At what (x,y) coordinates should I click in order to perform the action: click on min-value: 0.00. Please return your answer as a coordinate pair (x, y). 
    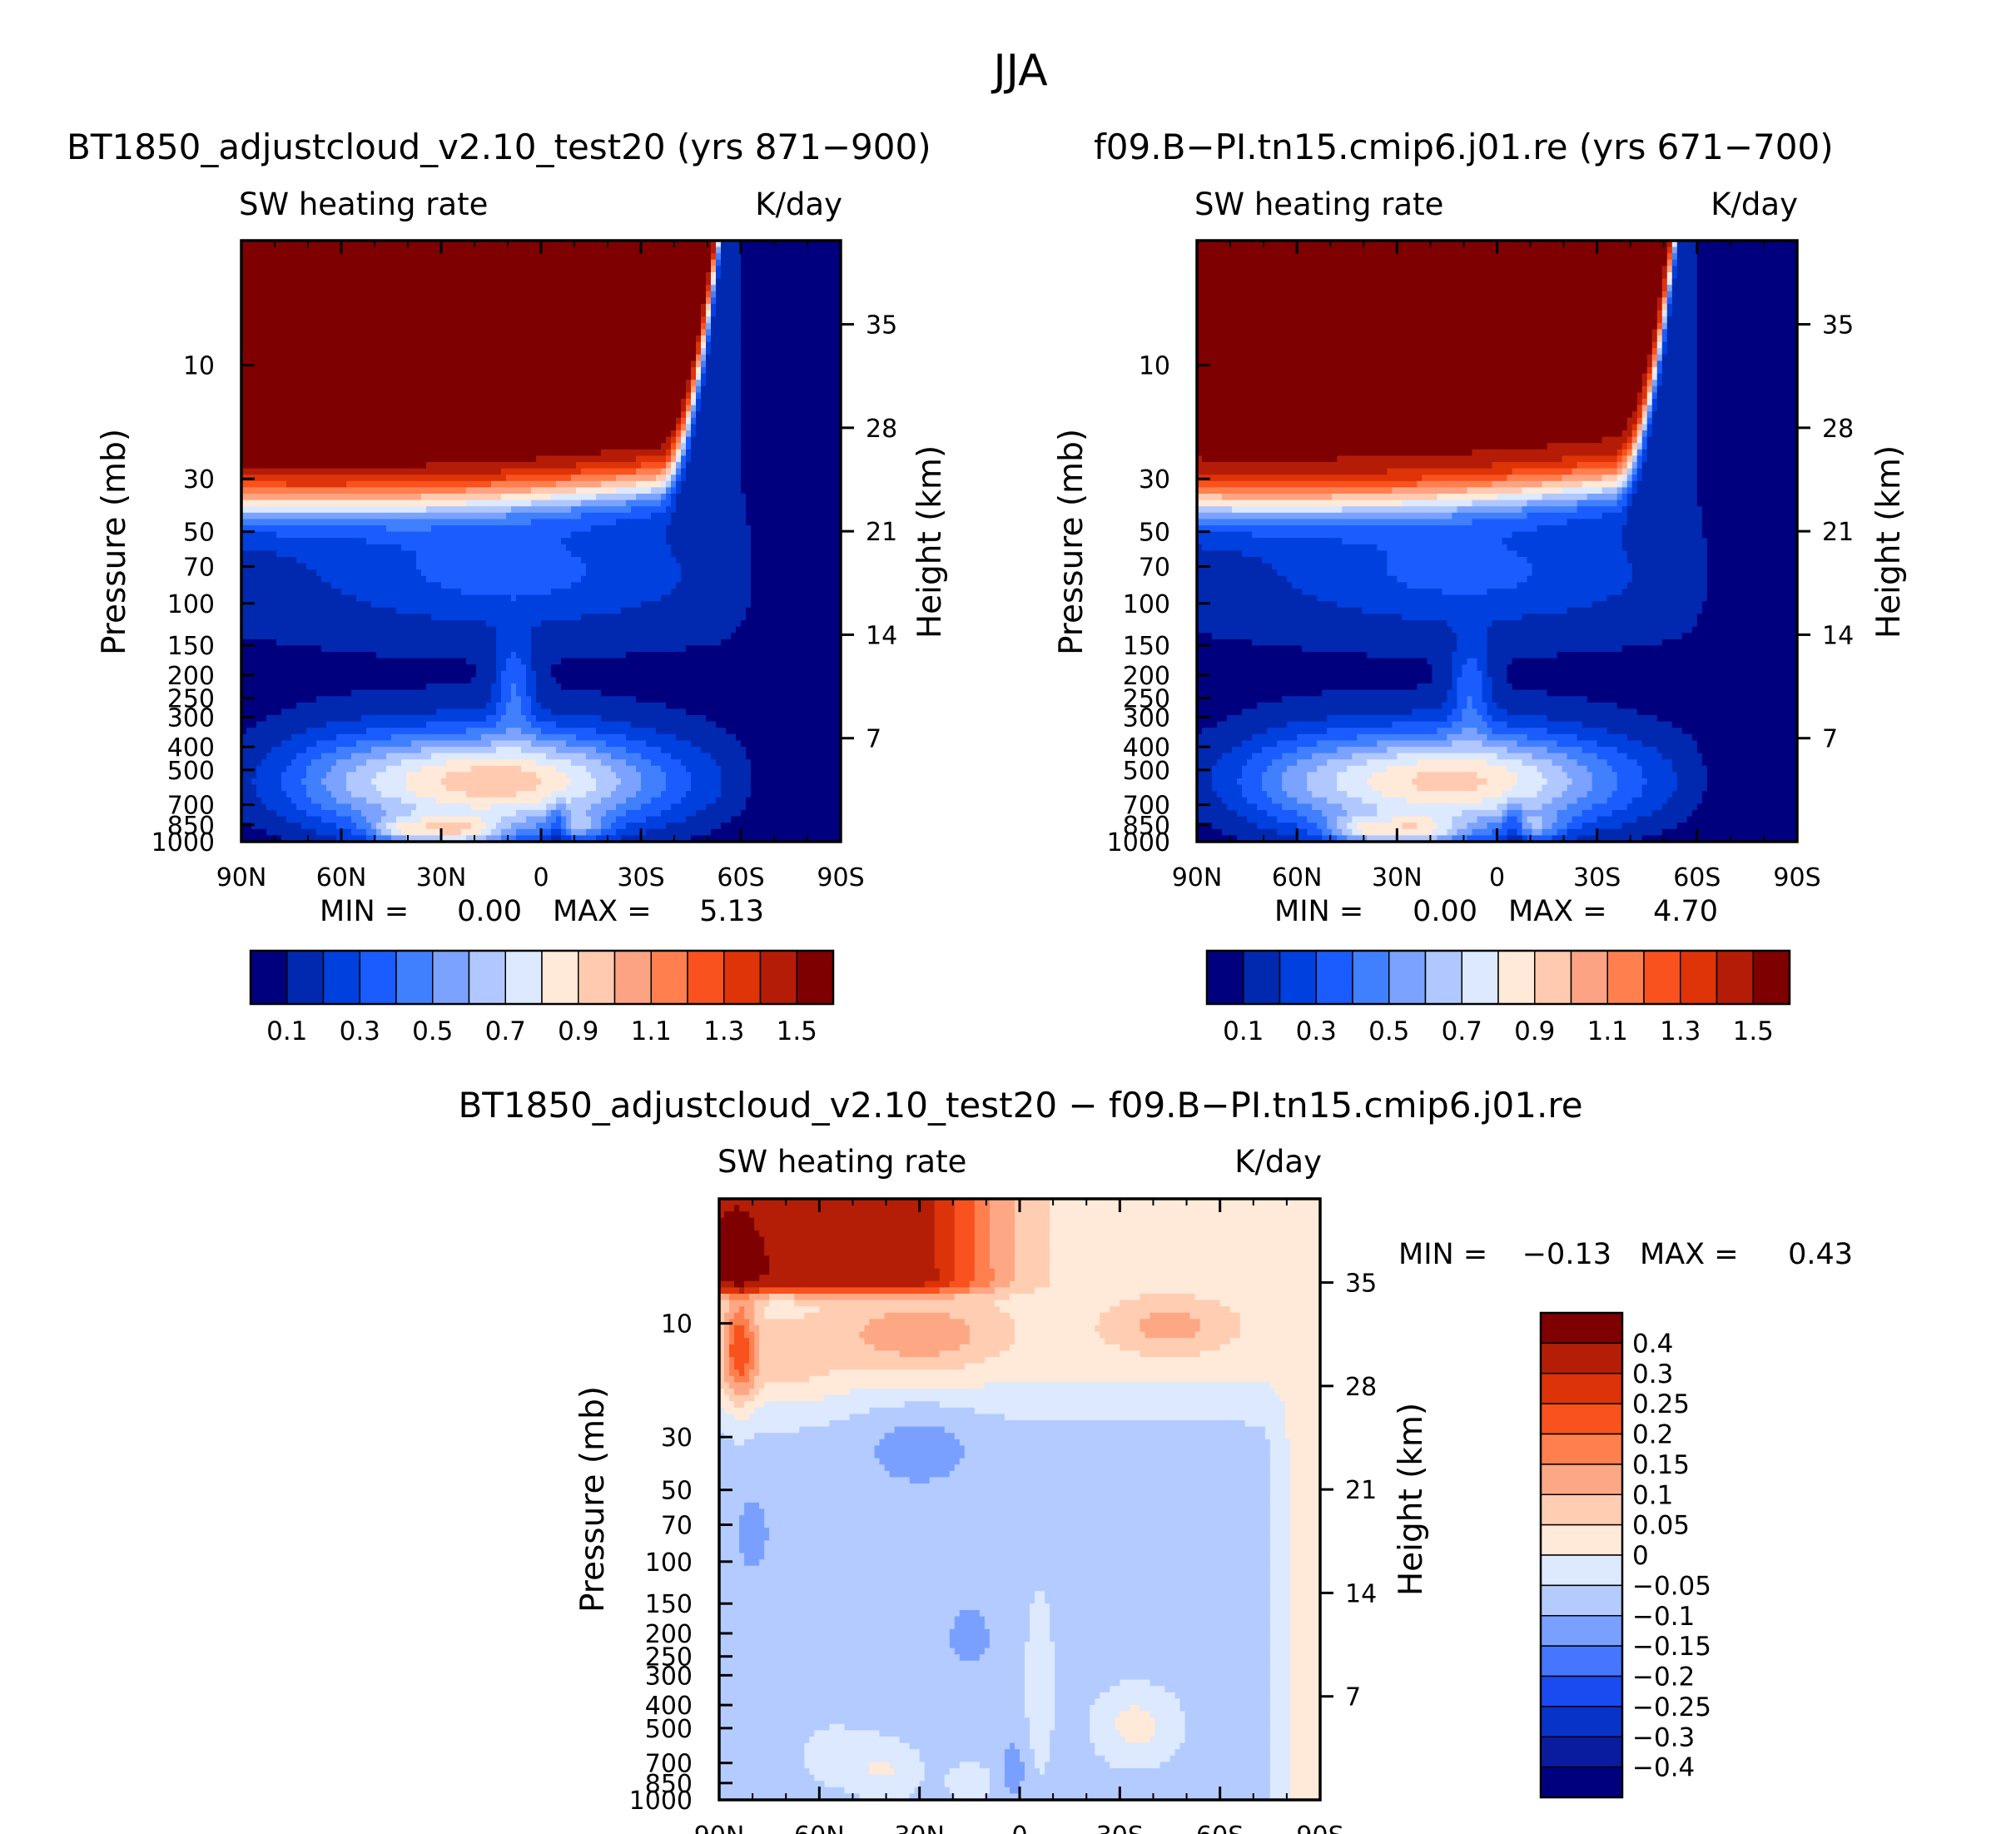
    Looking at the image, I should click on (1445, 911).